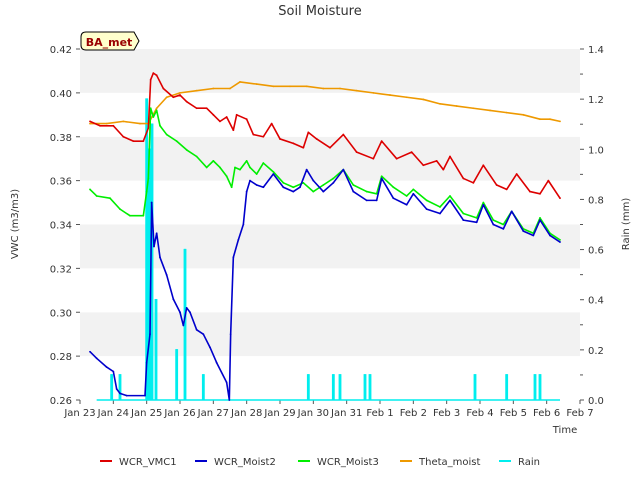 The height and width of the screenshot is (480, 640). What do you see at coordinates (61, 226) in the screenshot?
I see `left-tick-label: 0.34` at bounding box center [61, 226].